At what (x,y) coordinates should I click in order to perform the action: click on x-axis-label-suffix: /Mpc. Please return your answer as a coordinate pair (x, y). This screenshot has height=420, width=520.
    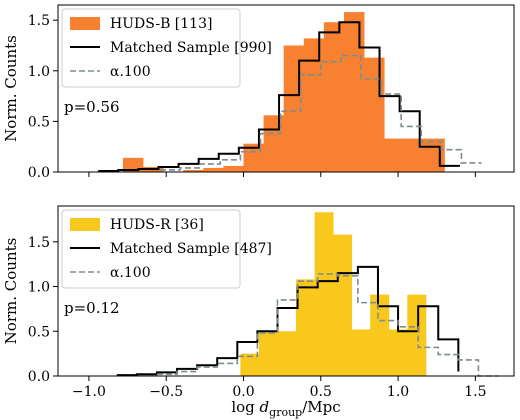
    Looking at the image, I should click on (321, 407).